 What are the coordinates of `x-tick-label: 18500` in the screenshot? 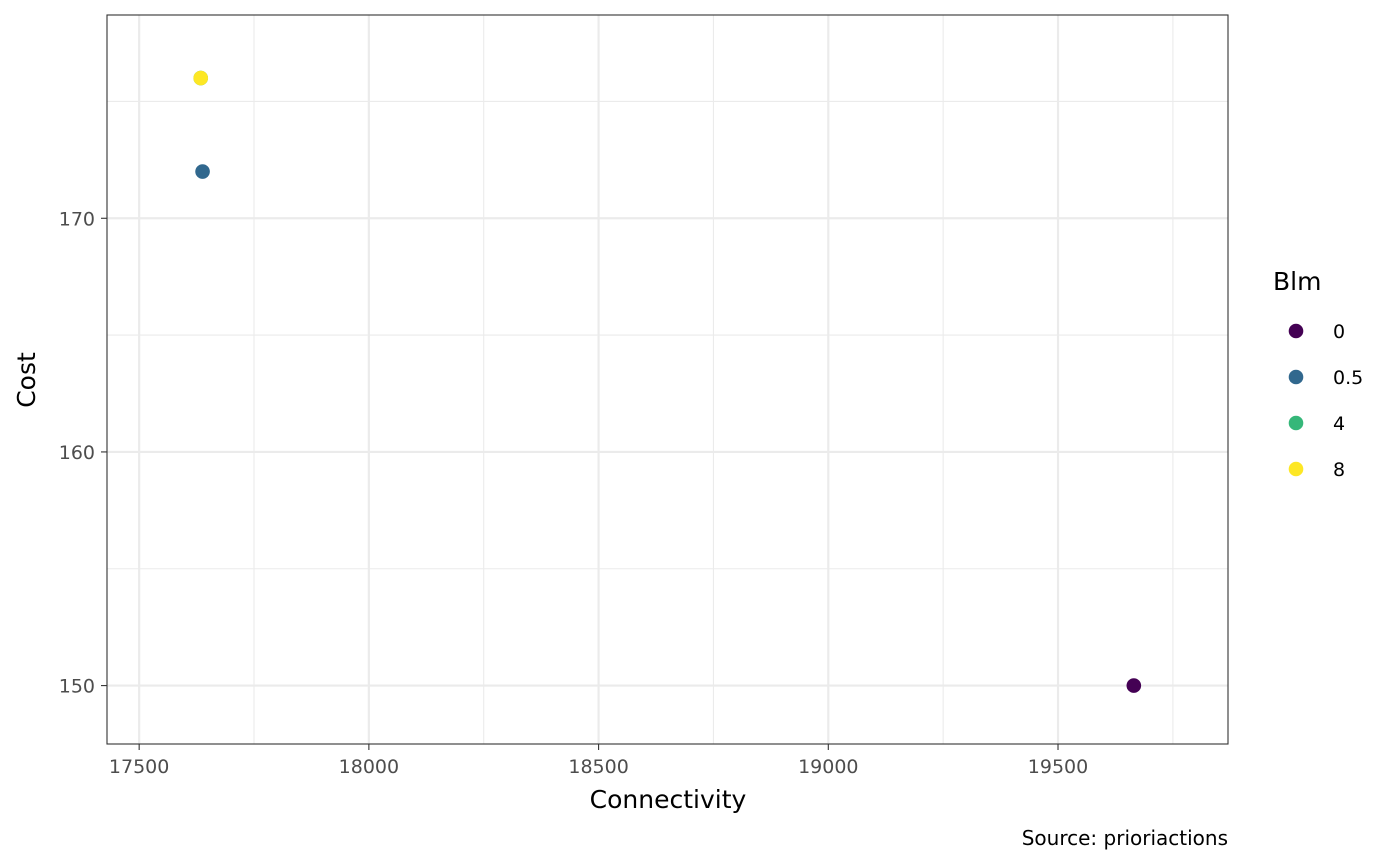 It's located at (598, 767).